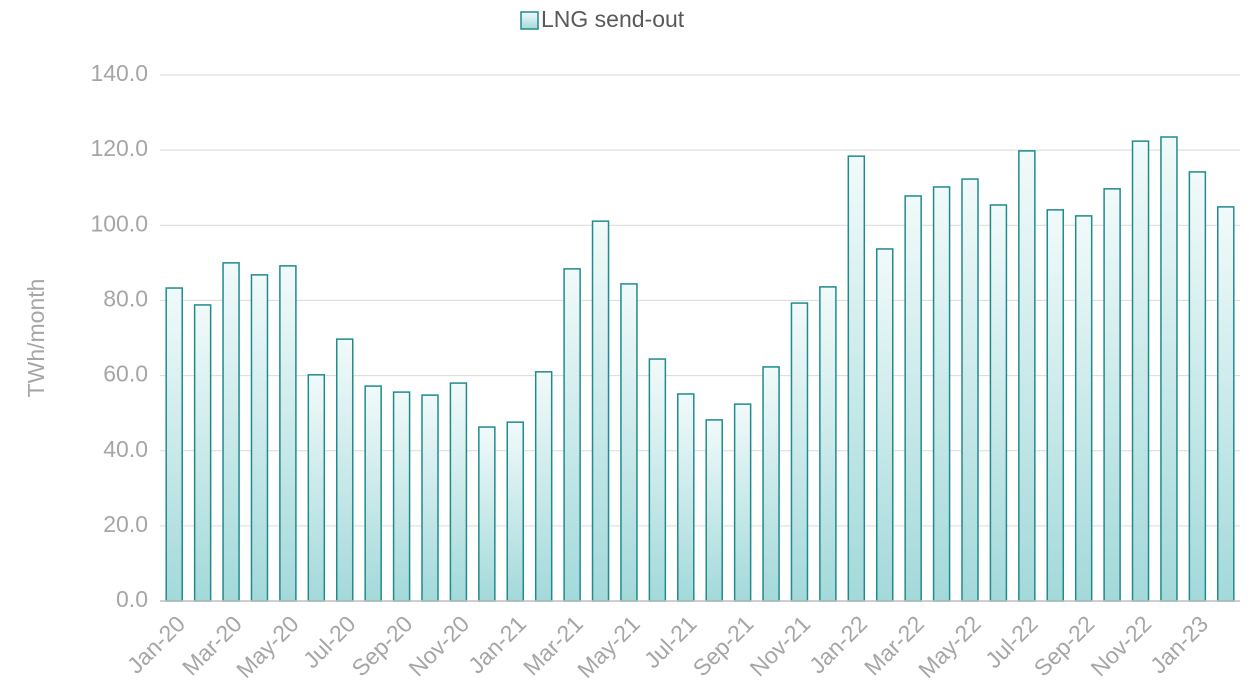  I want to click on x-tick-label: Jan-20, so click(156, 644).